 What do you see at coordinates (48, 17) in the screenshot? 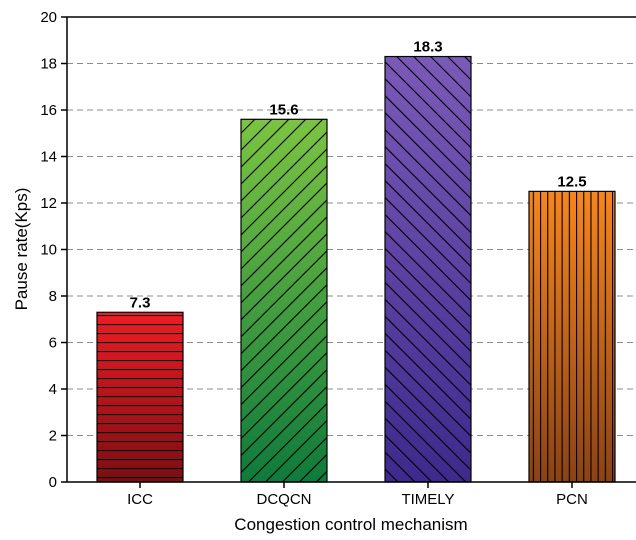
I see `y-tick-label: 20` at bounding box center [48, 17].